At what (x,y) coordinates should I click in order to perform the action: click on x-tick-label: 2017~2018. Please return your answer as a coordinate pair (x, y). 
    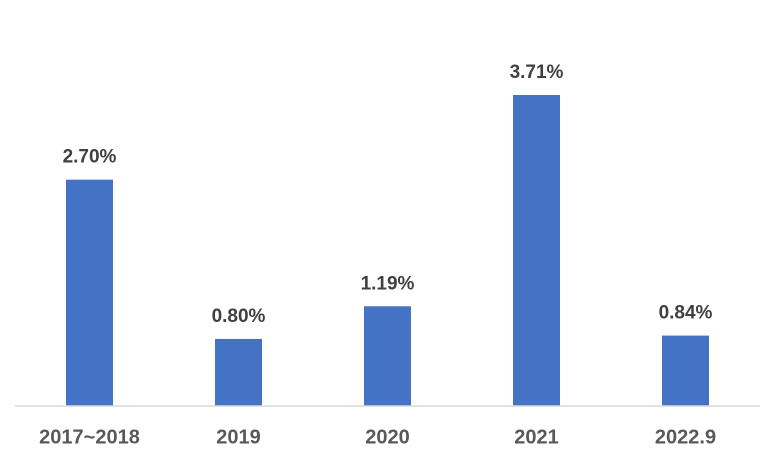
    Looking at the image, I should click on (89, 437).